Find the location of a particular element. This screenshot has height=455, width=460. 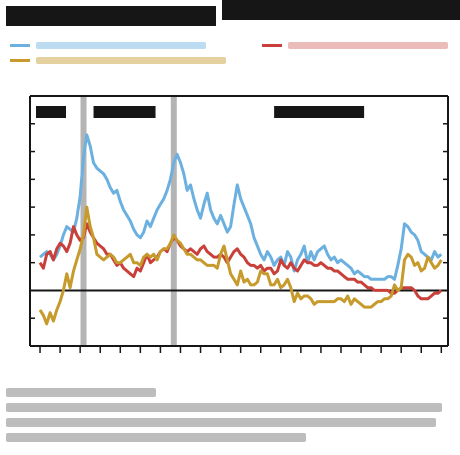

chart-title-redacted is located at coordinates (111, 16).